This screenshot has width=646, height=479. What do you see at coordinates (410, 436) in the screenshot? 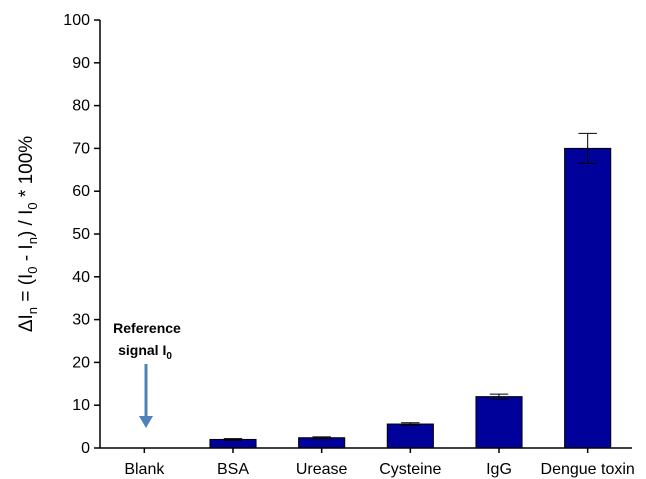
I see `bar-cysteine` at bounding box center [410, 436].